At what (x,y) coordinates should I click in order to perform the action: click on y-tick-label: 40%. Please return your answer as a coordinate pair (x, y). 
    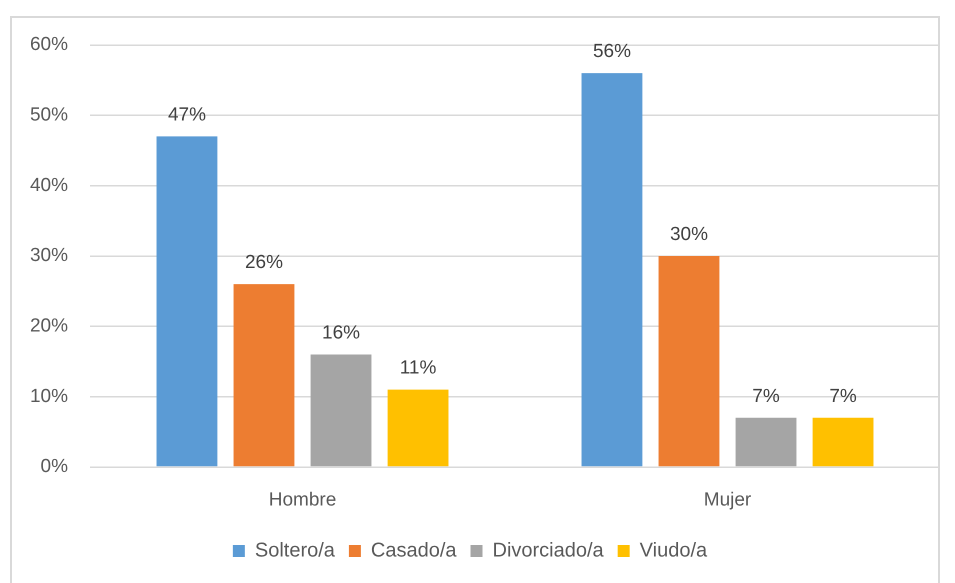
    Looking at the image, I should click on (49, 185).